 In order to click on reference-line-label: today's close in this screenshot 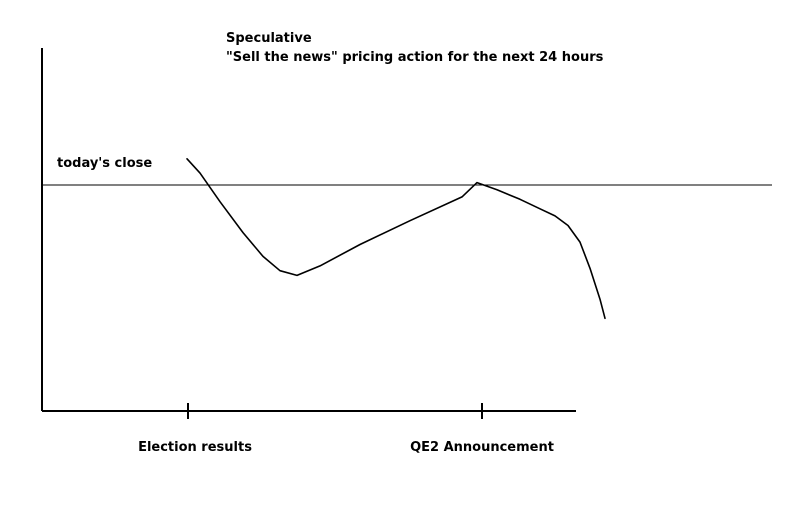, I will do `click(104, 163)`.